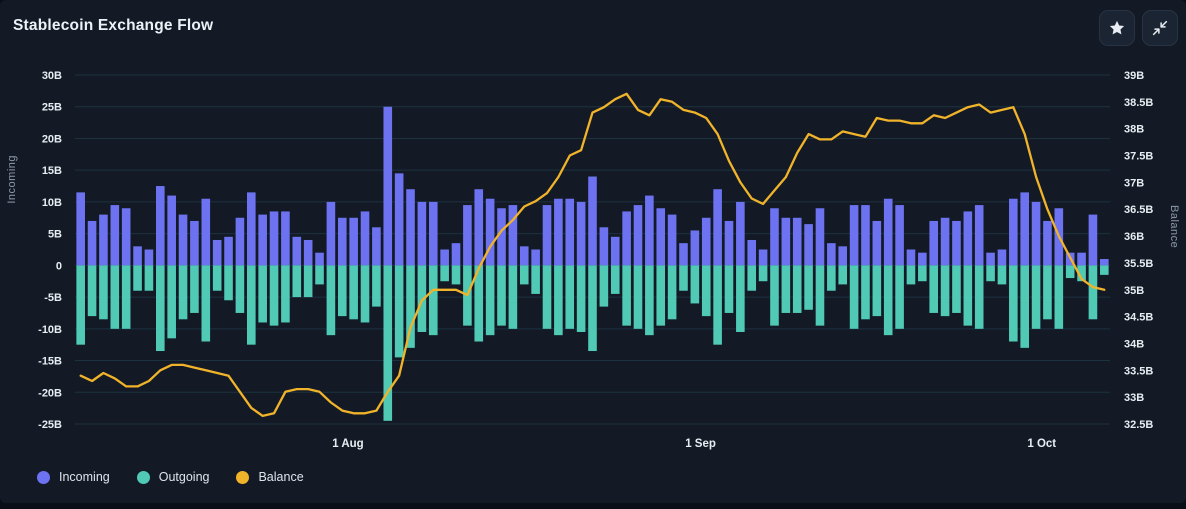 The width and height of the screenshot is (1186, 509). I want to click on legend-item-incoming: Incoming, so click(73, 477).